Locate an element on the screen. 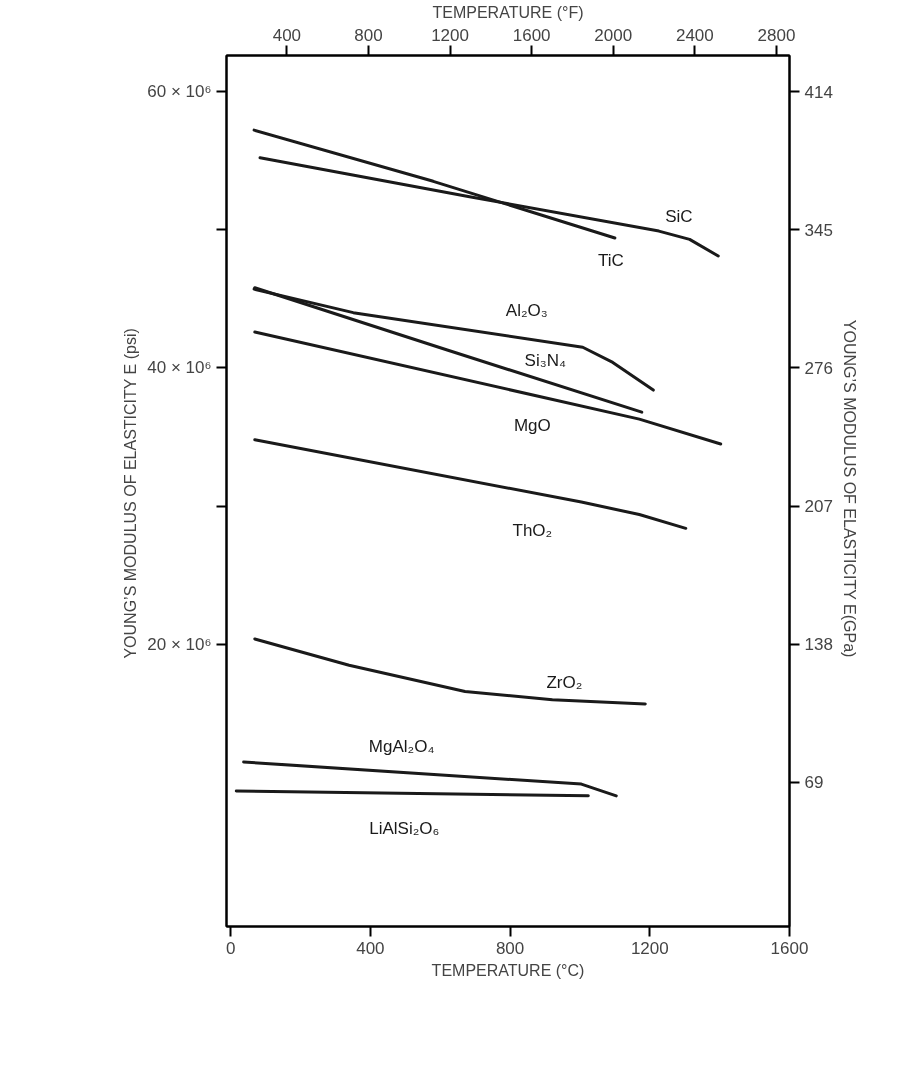  y-axis-title: YOUNG’S MODULUS OF ELASTICITY E (psi) is located at coordinates (131, 493).